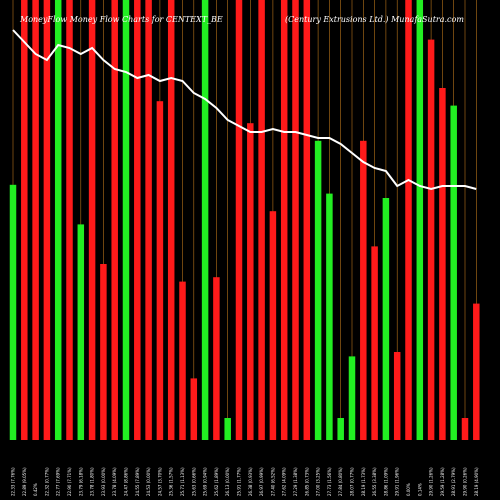 The image size is (500, 500). What do you see at coordinates (374, 481) in the screenshot?
I see `x-tick-label: 26.55 (3.38%)` at bounding box center [374, 481].